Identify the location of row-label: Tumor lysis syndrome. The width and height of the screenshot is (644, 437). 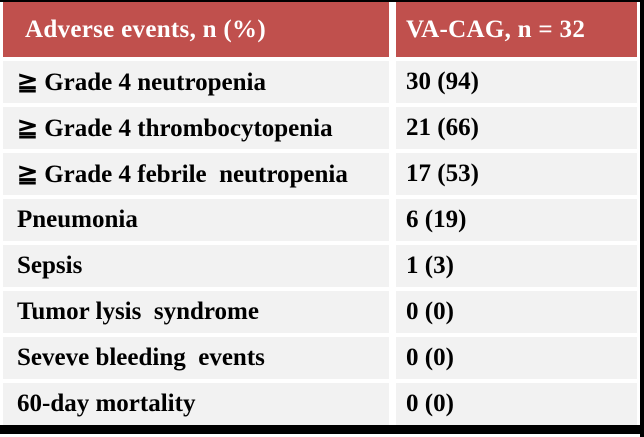
(138, 311).